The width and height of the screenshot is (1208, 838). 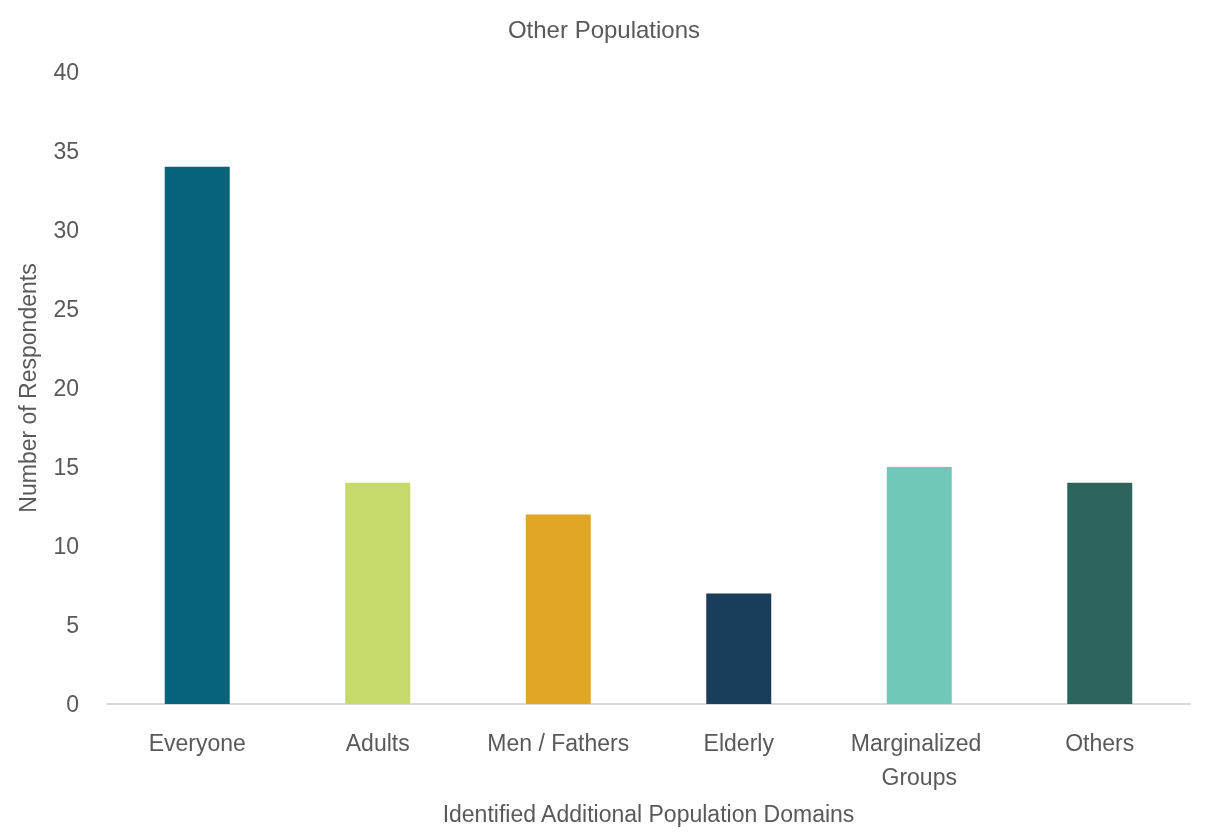 What do you see at coordinates (66, 72) in the screenshot?
I see `y-tick-label: 40` at bounding box center [66, 72].